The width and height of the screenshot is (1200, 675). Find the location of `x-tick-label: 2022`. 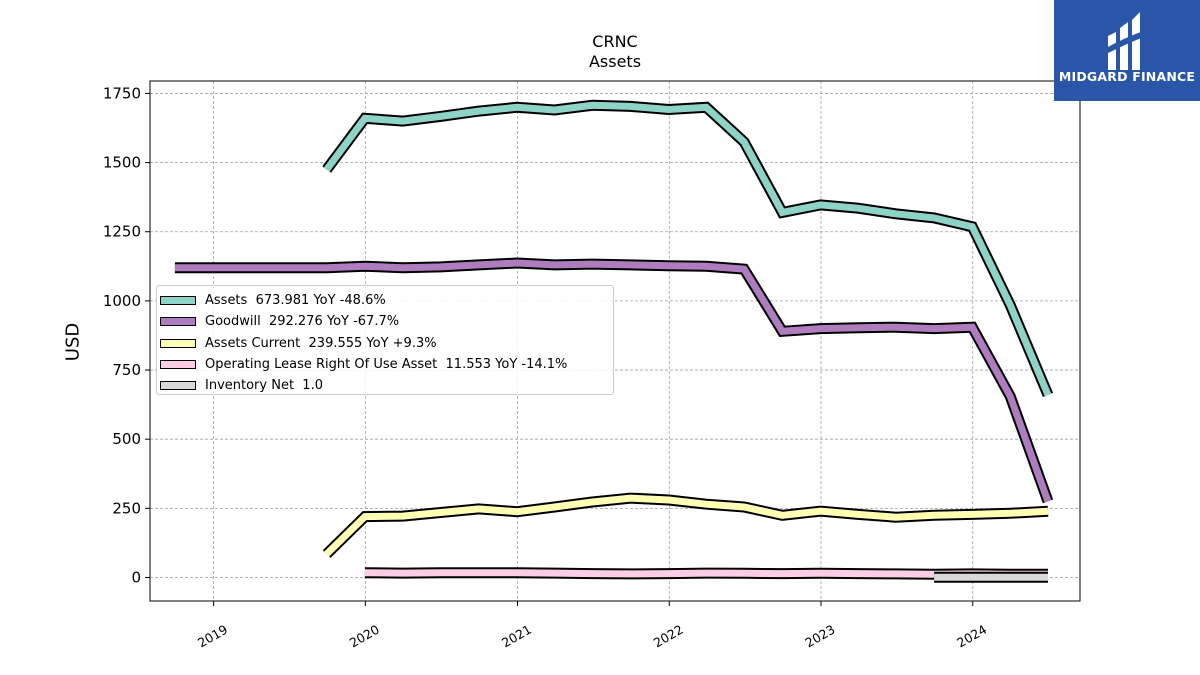

x-tick-label: 2022 is located at coordinates (668, 636).